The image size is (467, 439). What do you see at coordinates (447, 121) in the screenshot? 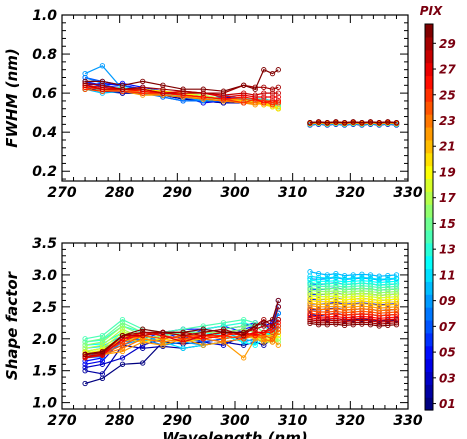
I see `colorbar-tick-label: 23` at bounding box center [447, 121].